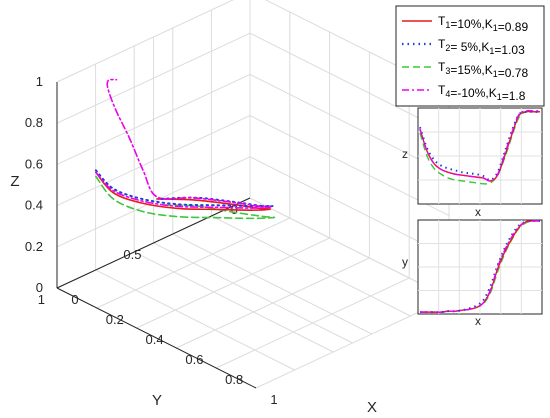 The height and width of the screenshot is (418, 550). What do you see at coordinates (41, 299) in the screenshot?
I see `y-tick-label: 1` at bounding box center [41, 299].